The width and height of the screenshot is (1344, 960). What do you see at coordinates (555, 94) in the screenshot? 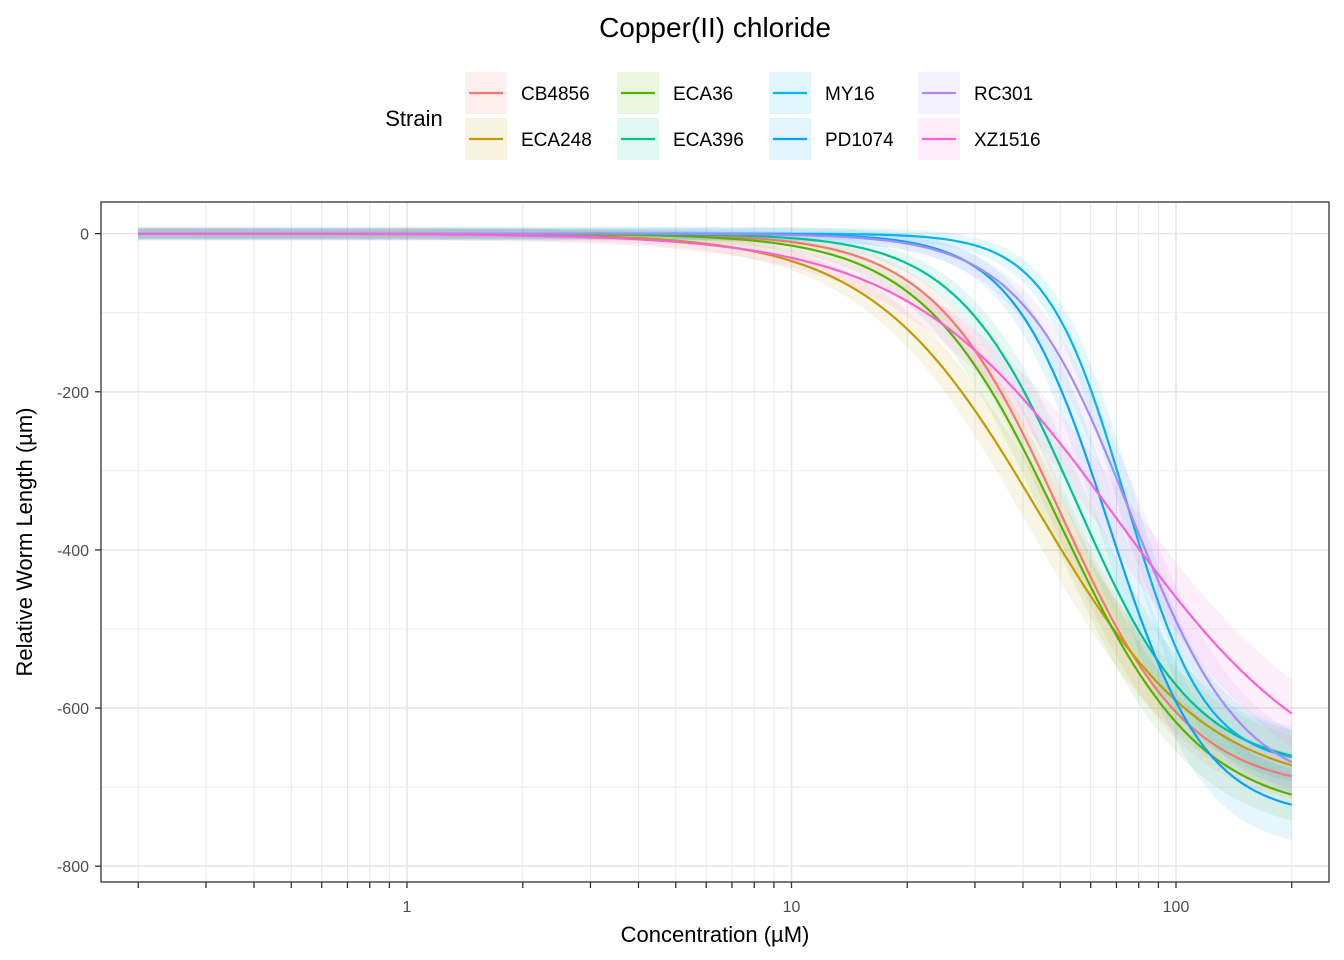
I see `legend-label-cb4856: CB4856` at bounding box center [555, 94].